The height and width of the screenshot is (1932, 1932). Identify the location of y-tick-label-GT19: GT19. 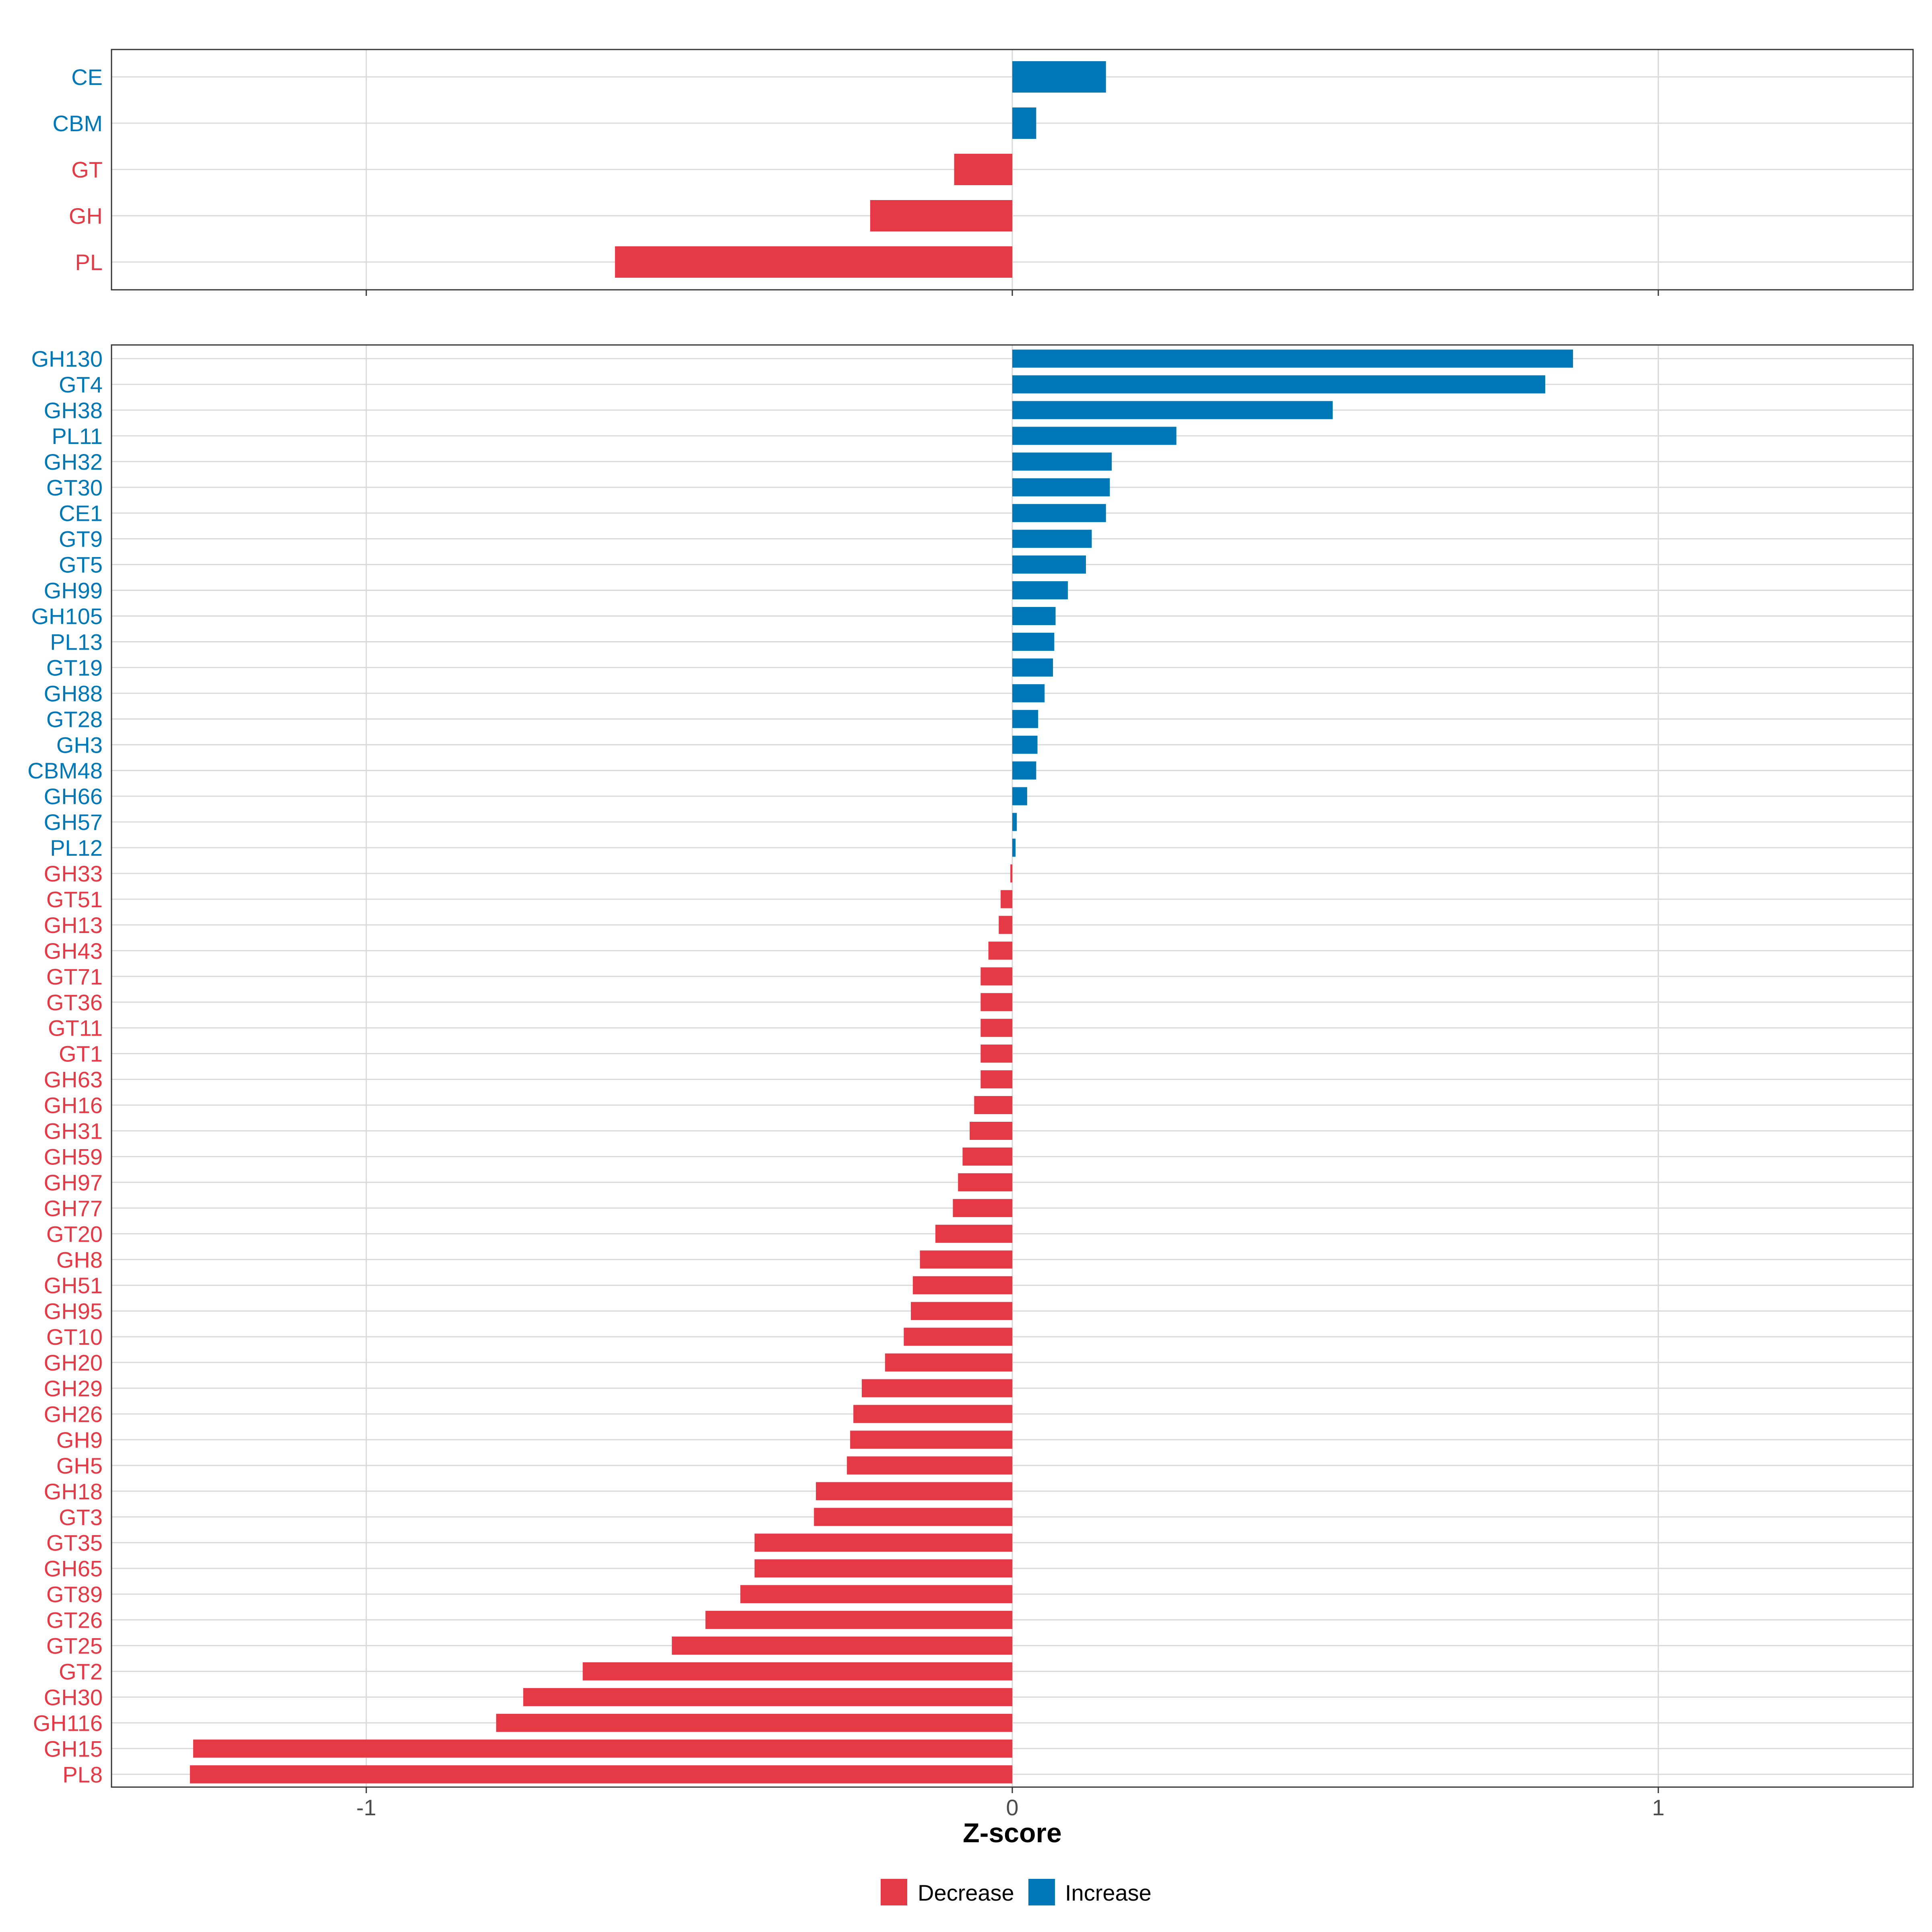
(74, 667).